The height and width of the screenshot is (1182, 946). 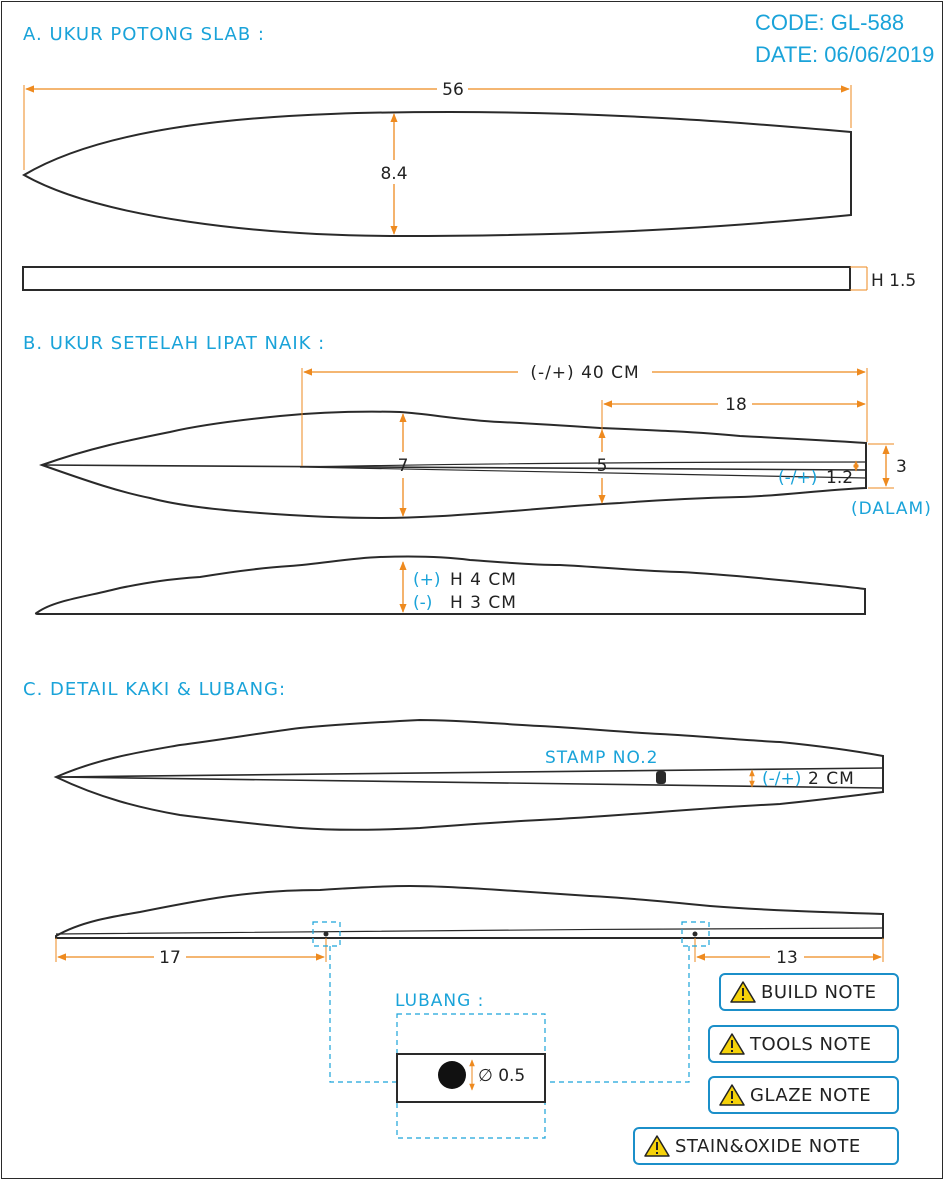 What do you see at coordinates (891, 481) in the screenshot?
I see `dimension-depth-3: 3 (DALAM)` at bounding box center [891, 481].